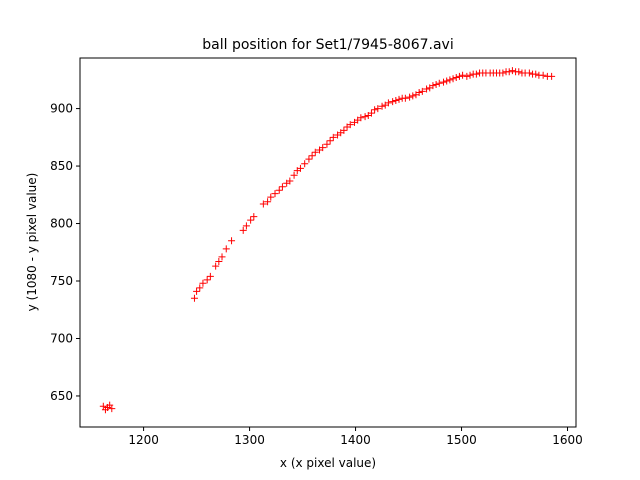 This screenshot has width=640, height=480. Describe the element at coordinates (32, 242) in the screenshot. I see `y-axis-label: y (1080 - y pixel value)` at that location.